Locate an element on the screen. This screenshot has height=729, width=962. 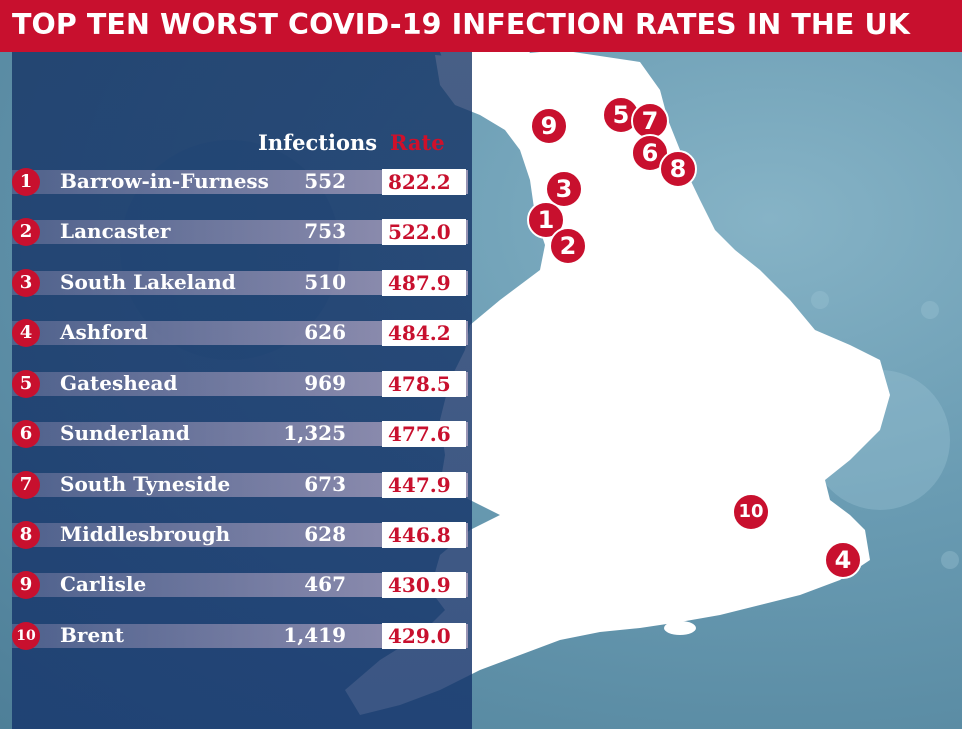
rank-badge: 1 is located at coordinates (26, 182).